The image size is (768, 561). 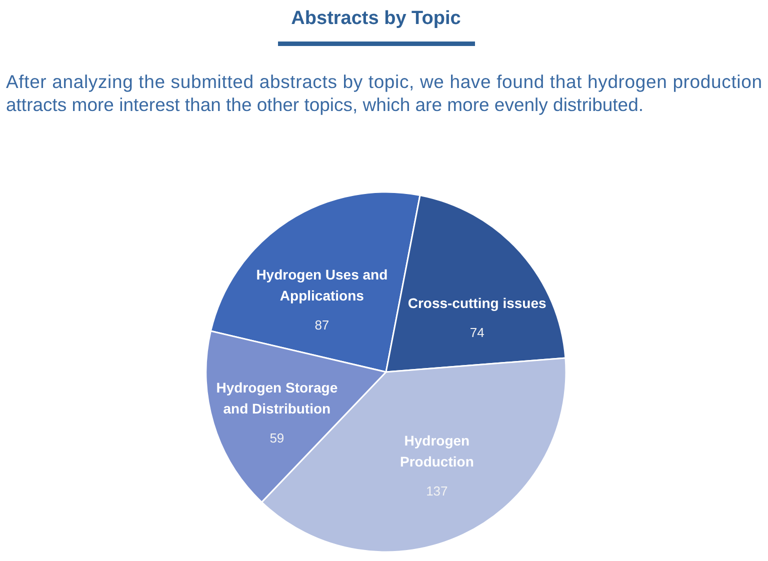 What do you see at coordinates (384, 93) in the screenshot?
I see `chart-subtitle: After analyzing the submitted abstracts by topic, we have found that hydrogen production attracts more interest than the other topics, which are more evenly distributed.` at bounding box center [384, 93].